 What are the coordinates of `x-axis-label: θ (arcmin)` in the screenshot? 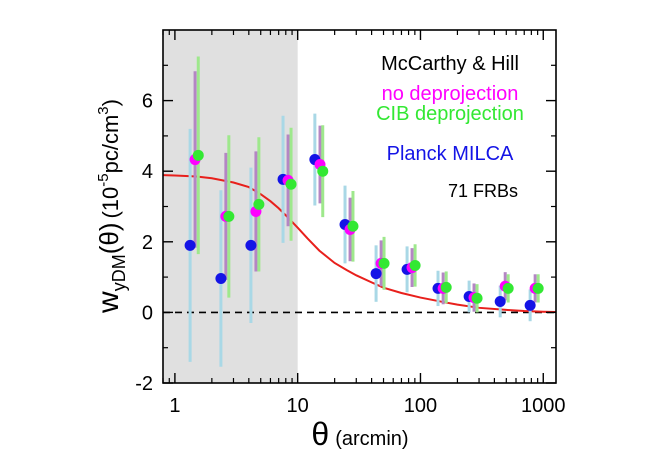 It's located at (359, 434).